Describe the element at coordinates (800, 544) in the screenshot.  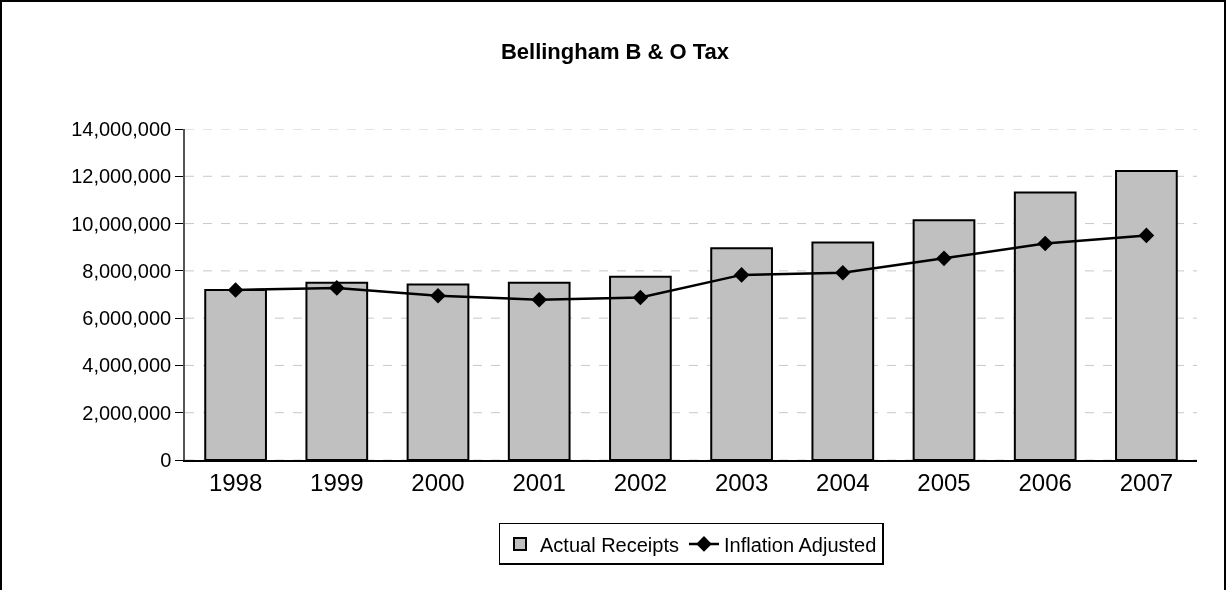
I see `legend-label: Inflation Adjusted` at that location.